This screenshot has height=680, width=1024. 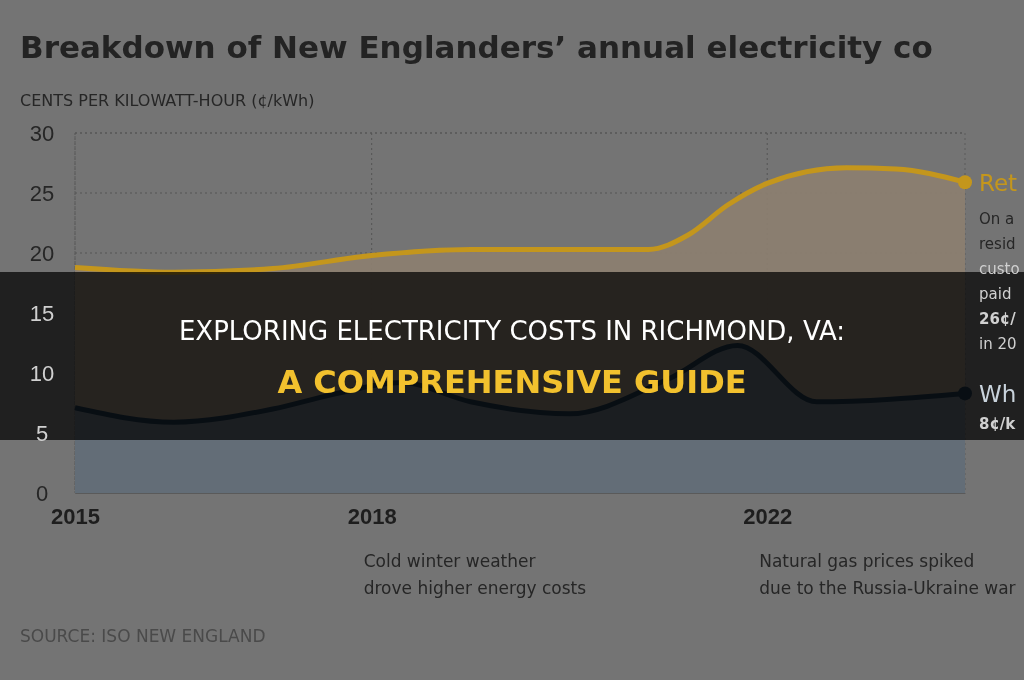 What do you see at coordinates (42, 313) in the screenshot?
I see `y-tick-label: 15` at bounding box center [42, 313].